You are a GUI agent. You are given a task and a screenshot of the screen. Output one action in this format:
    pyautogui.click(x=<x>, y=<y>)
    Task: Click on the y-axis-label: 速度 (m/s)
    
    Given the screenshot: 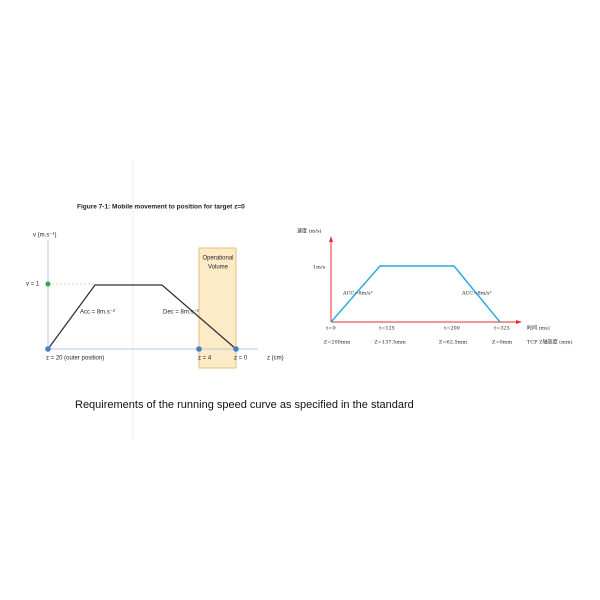 What is the action you would take?
    pyautogui.click(x=309, y=231)
    